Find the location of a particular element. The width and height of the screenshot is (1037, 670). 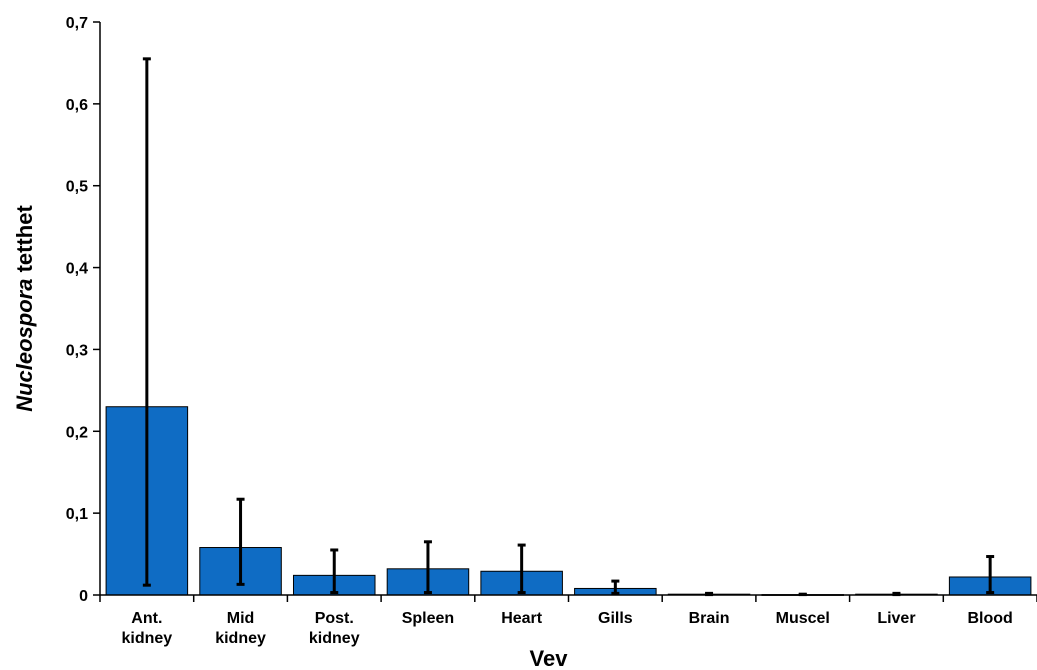

y-tick-label: 0,7 is located at coordinates (77, 23).